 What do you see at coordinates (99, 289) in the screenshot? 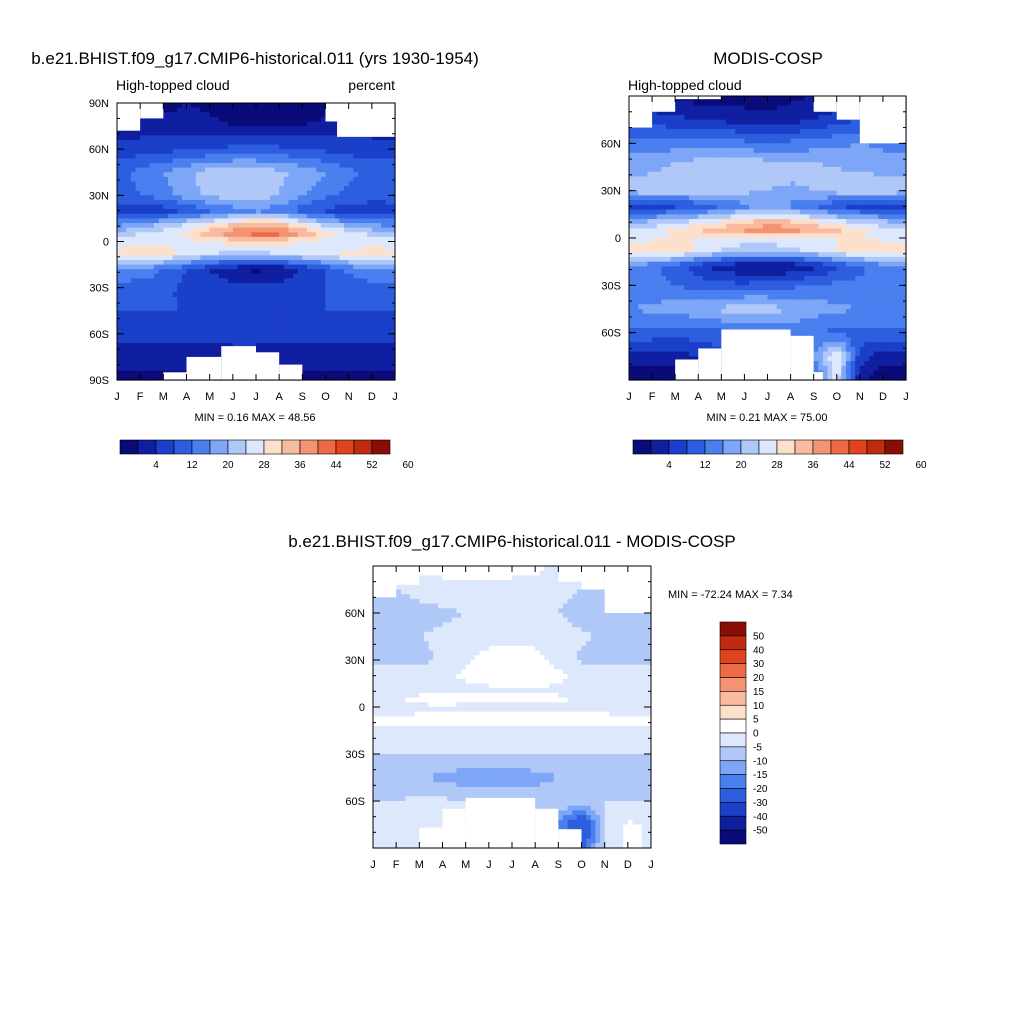
I see `y-tick-label: 30S` at bounding box center [99, 289].